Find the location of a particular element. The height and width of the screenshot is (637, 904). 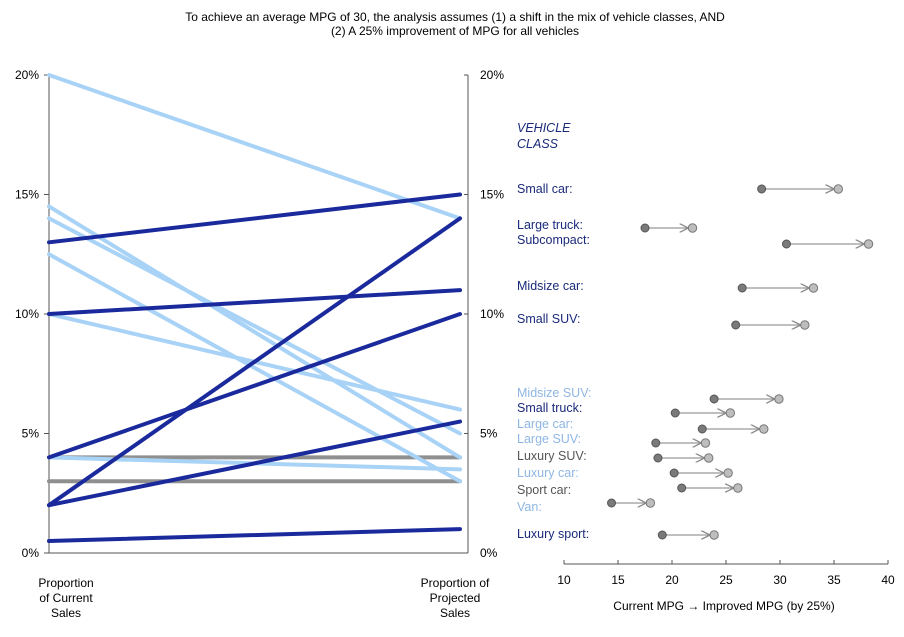

left-tick-label: 0% is located at coordinates (31, 553).